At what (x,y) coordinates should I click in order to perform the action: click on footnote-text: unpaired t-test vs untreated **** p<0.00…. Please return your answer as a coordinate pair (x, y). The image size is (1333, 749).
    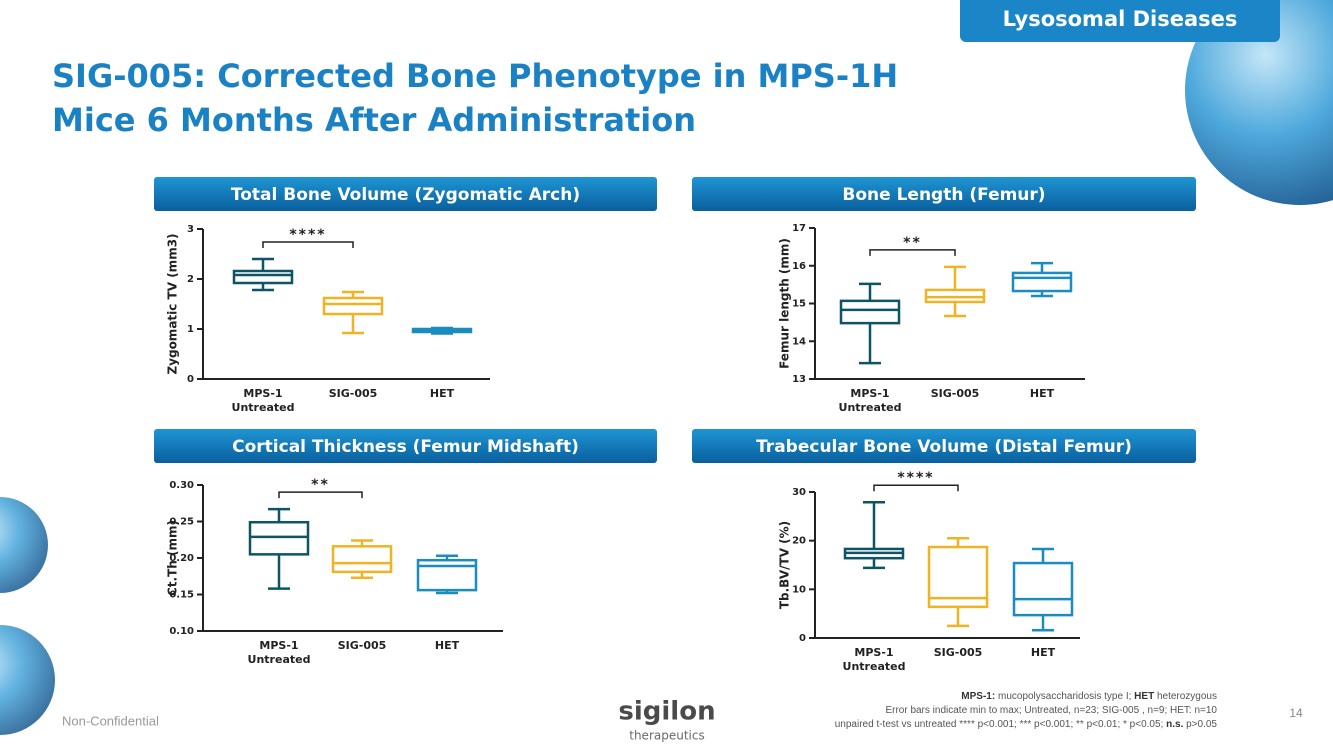
    Looking at the image, I should click on (999, 724).